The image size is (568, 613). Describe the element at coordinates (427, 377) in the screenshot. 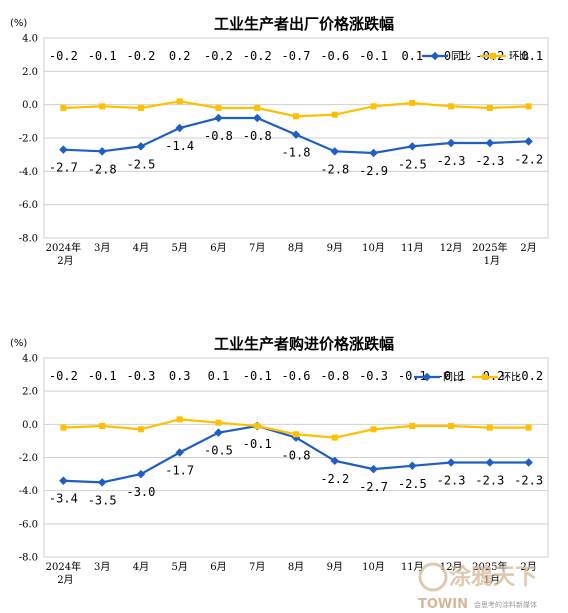

I see `legend-marker-同比` at that location.